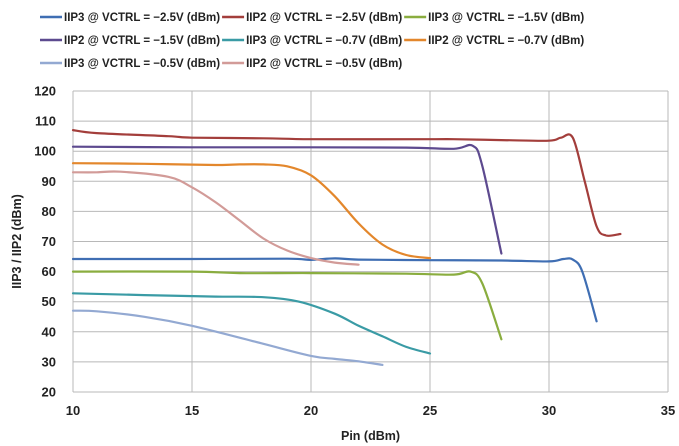 The height and width of the screenshot is (446, 679). I want to click on x-tick-label: 15, so click(192, 410).